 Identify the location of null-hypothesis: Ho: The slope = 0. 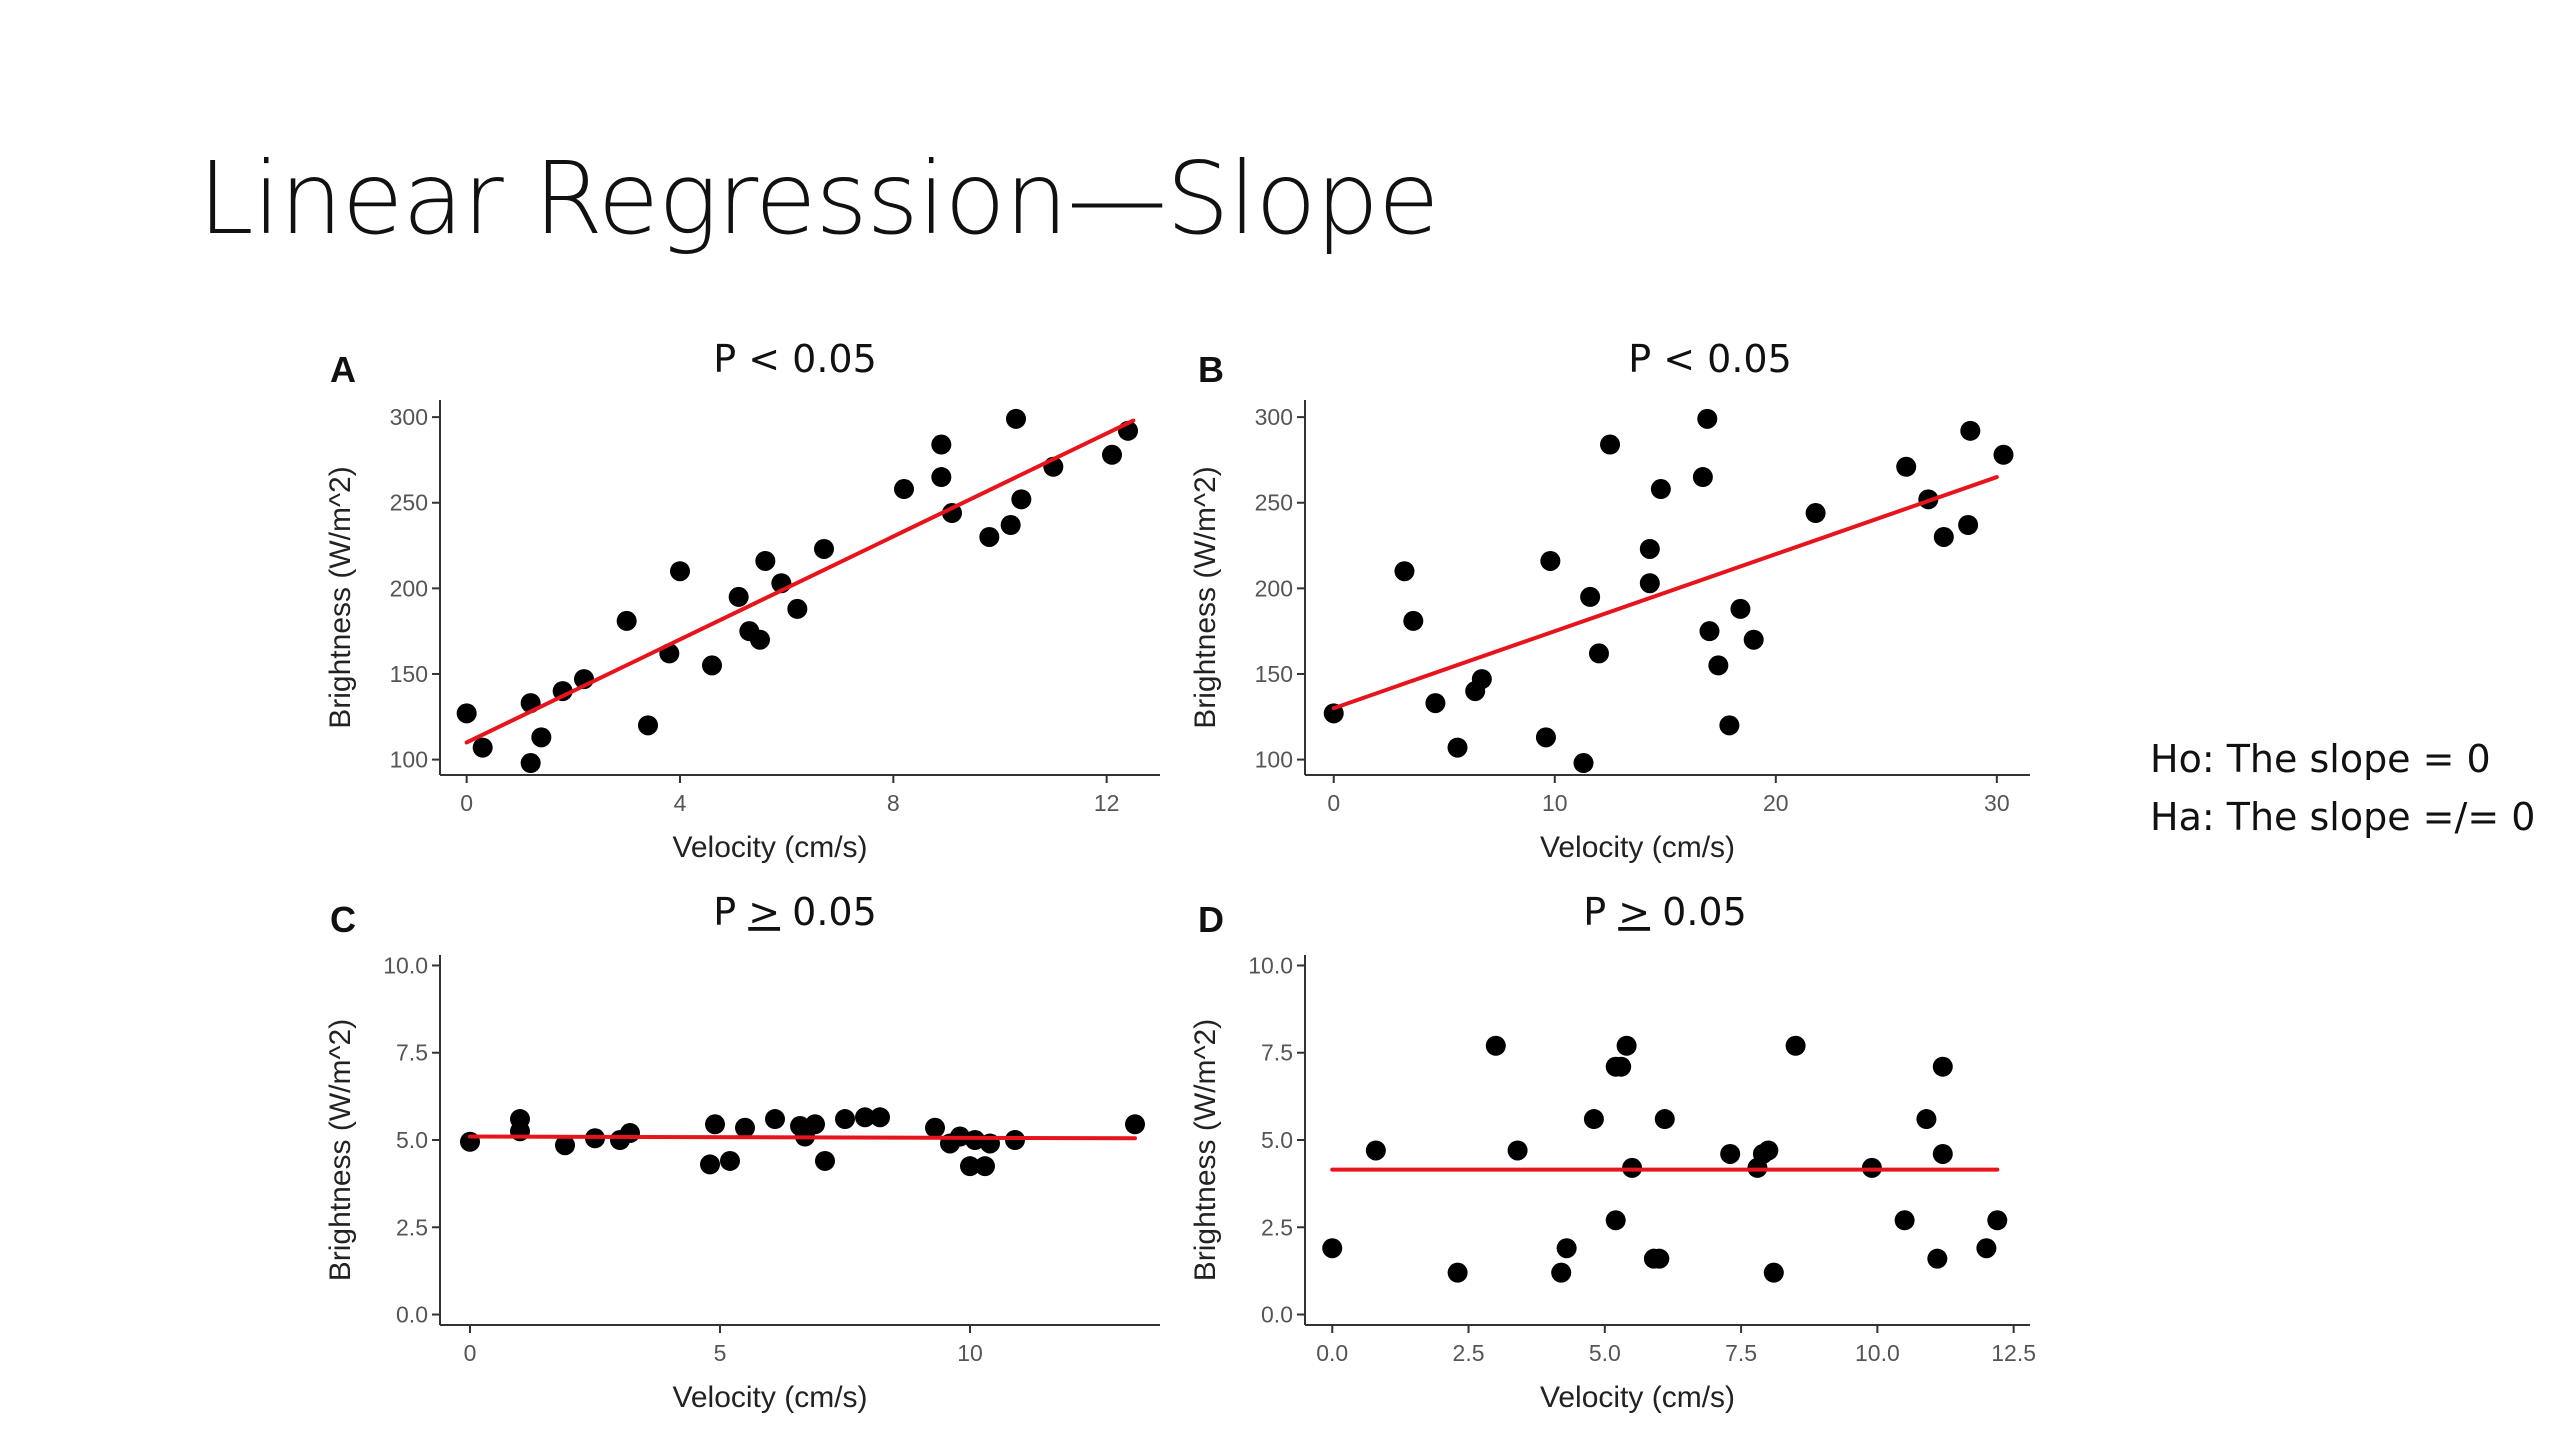
(2320, 759).